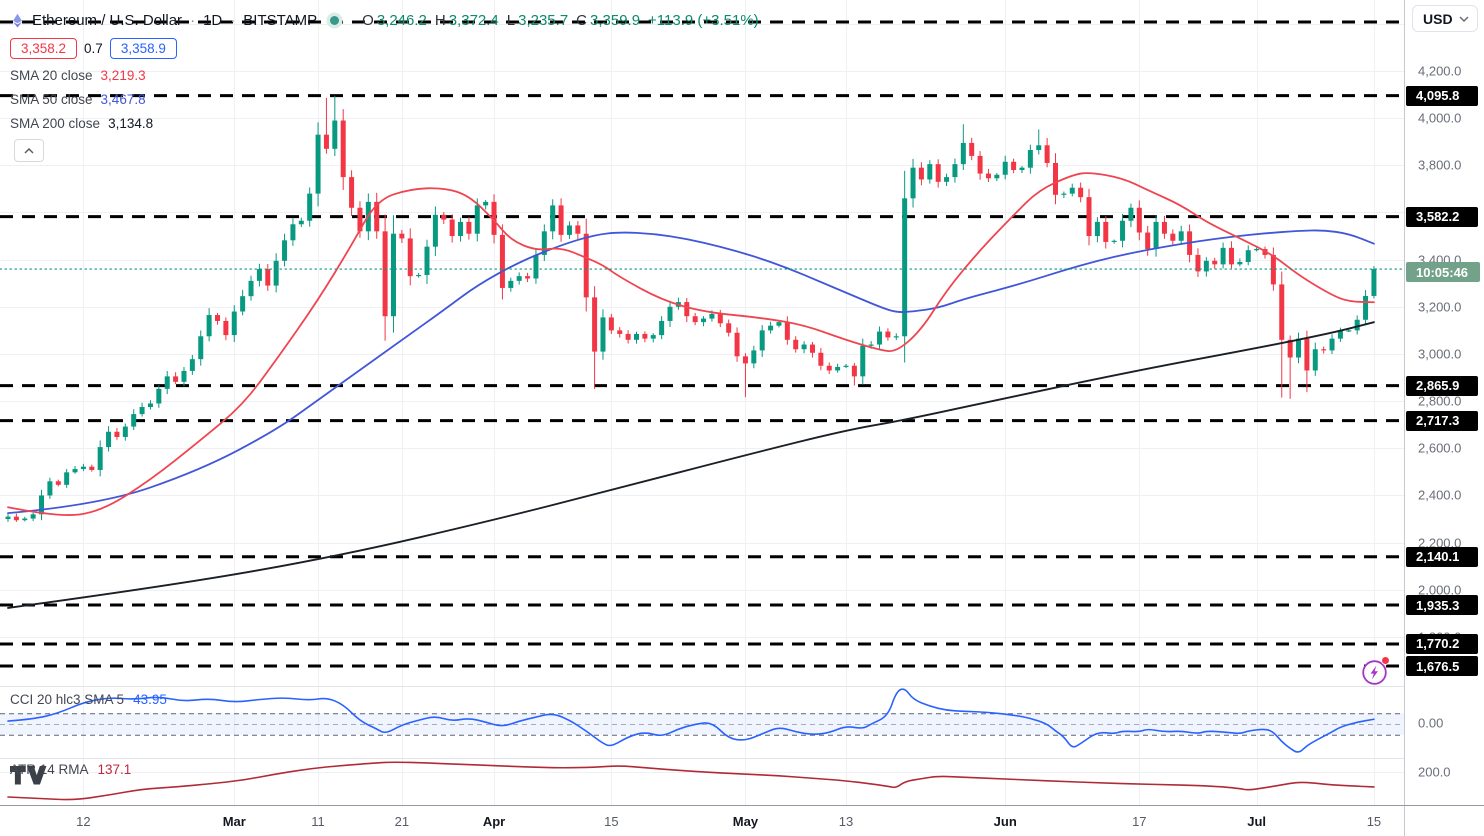 Image resolution: width=1484 pixels, height=836 pixels. Describe the element at coordinates (131, 123) in the screenshot. I see `indicator-value: 3,134.8` at that location.